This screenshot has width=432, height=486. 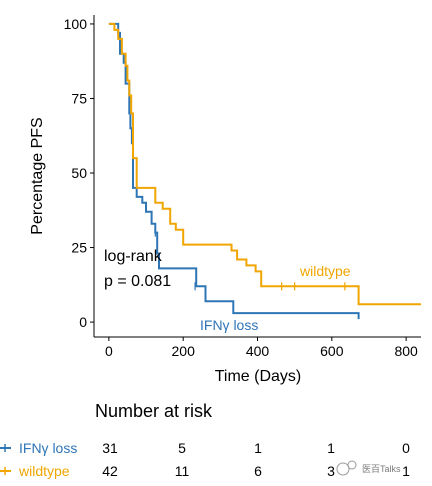 What do you see at coordinates (76, 24) in the screenshot?
I see `y-tick-label: 100` at bounding box center [76, 24].